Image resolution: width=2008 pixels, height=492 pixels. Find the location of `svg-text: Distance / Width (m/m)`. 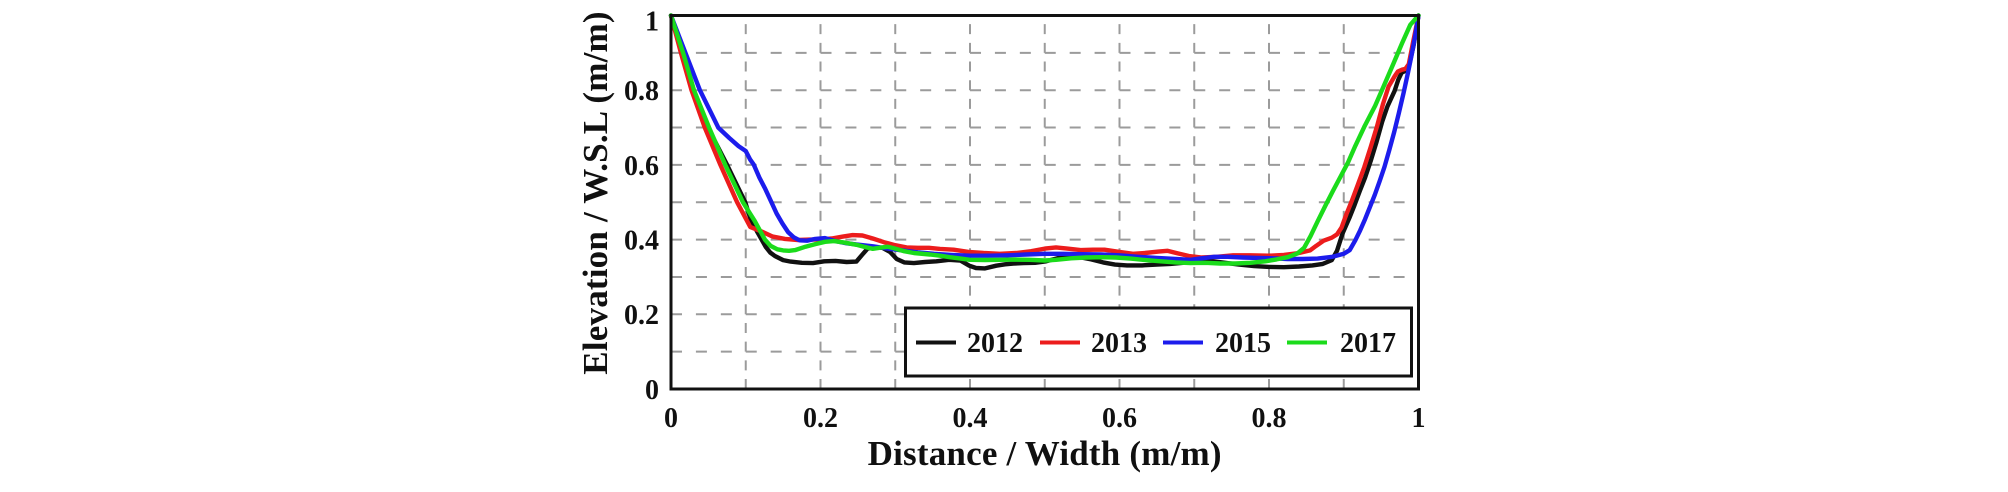

svg-text: Distance / Width (m/m) is located at coordinates (1045, 453).